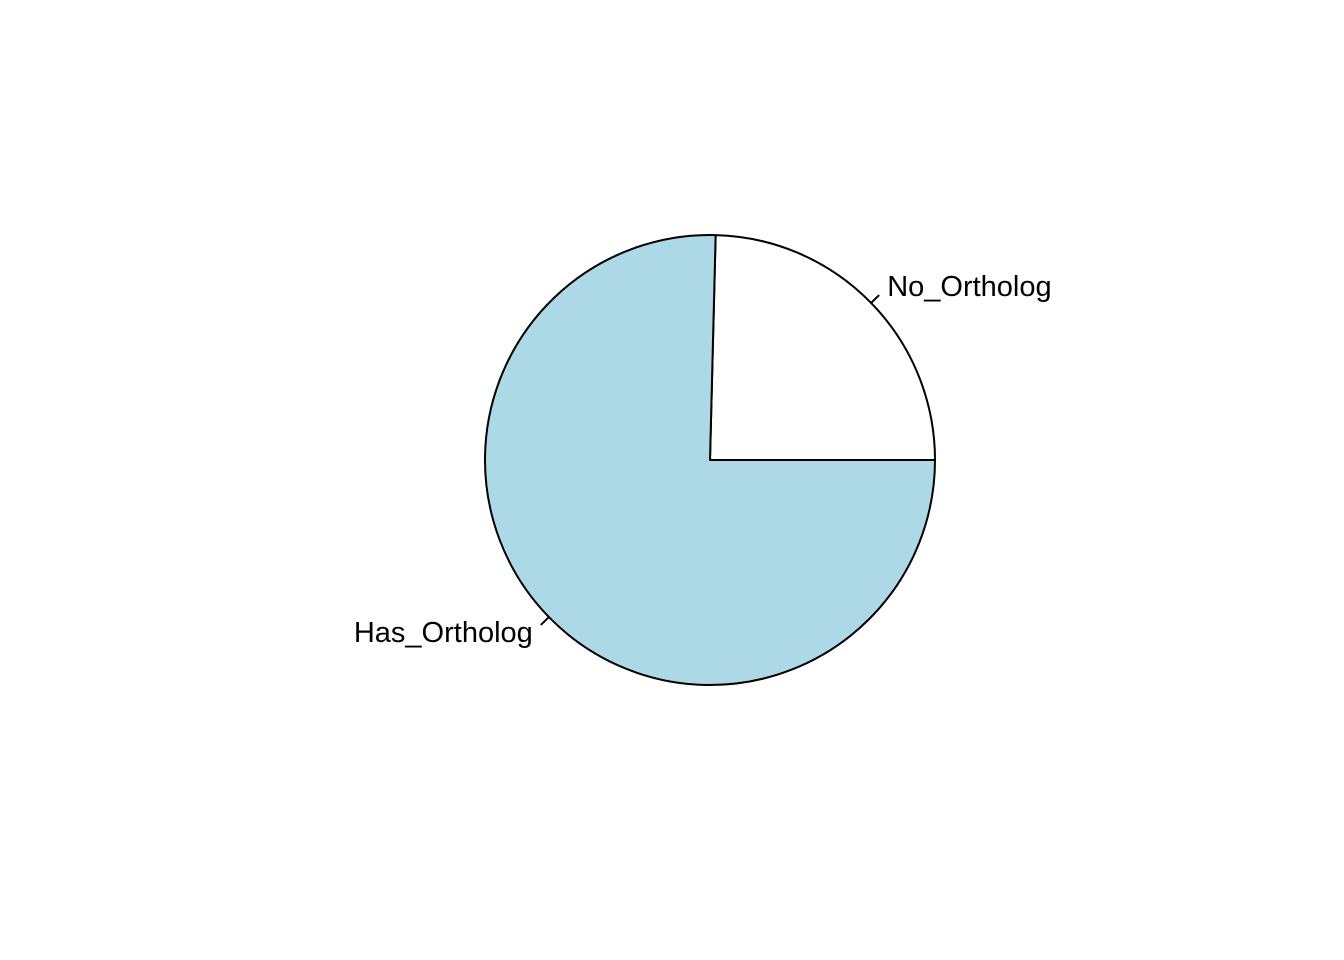 The width and height of the screenshot is (1344, 960). I want to click on slice-label-no-ortholog: No_Ortholog, so click(969, 287).